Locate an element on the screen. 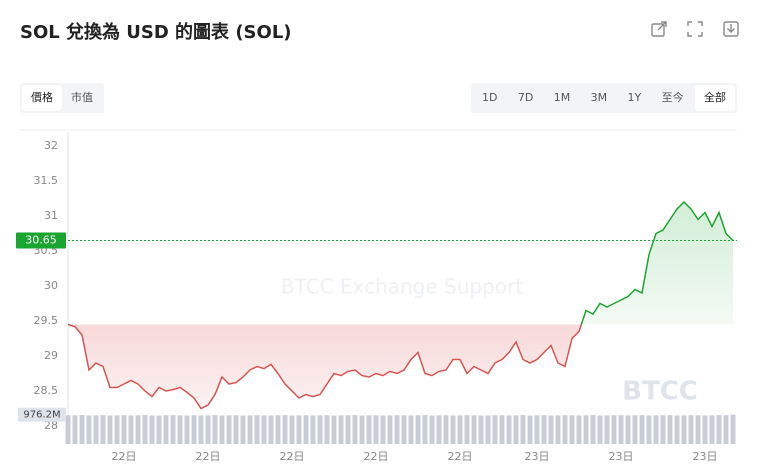  y-tick-label: 31 is located at coordinates (51, 215).